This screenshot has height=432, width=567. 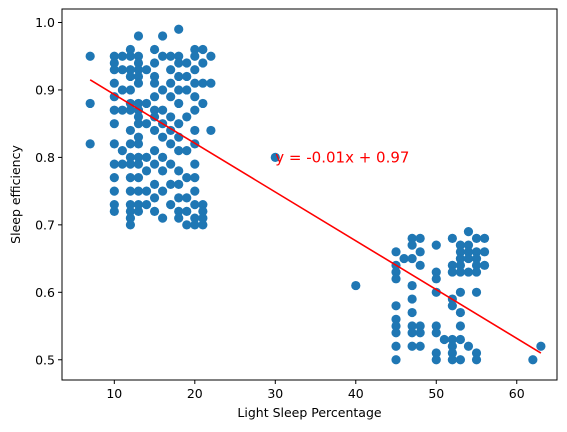 What do you see at coordinates (45, 157) in the screenshot?
I see `y-tick-label: 0.8` at bounding box center [45, 157].